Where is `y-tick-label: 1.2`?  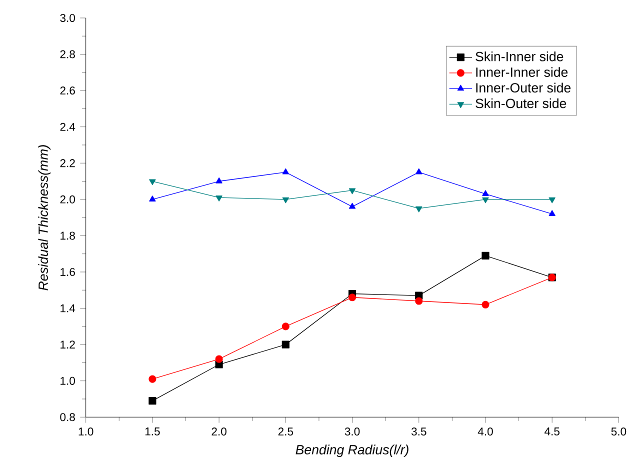 y-tick-label: 1.2 is located at coordinates (67, 344).